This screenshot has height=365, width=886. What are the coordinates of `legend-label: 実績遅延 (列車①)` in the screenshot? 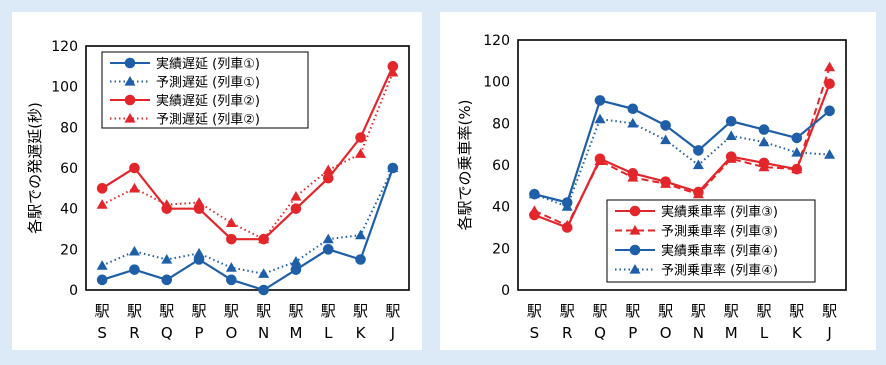 It's located at (208, 64).